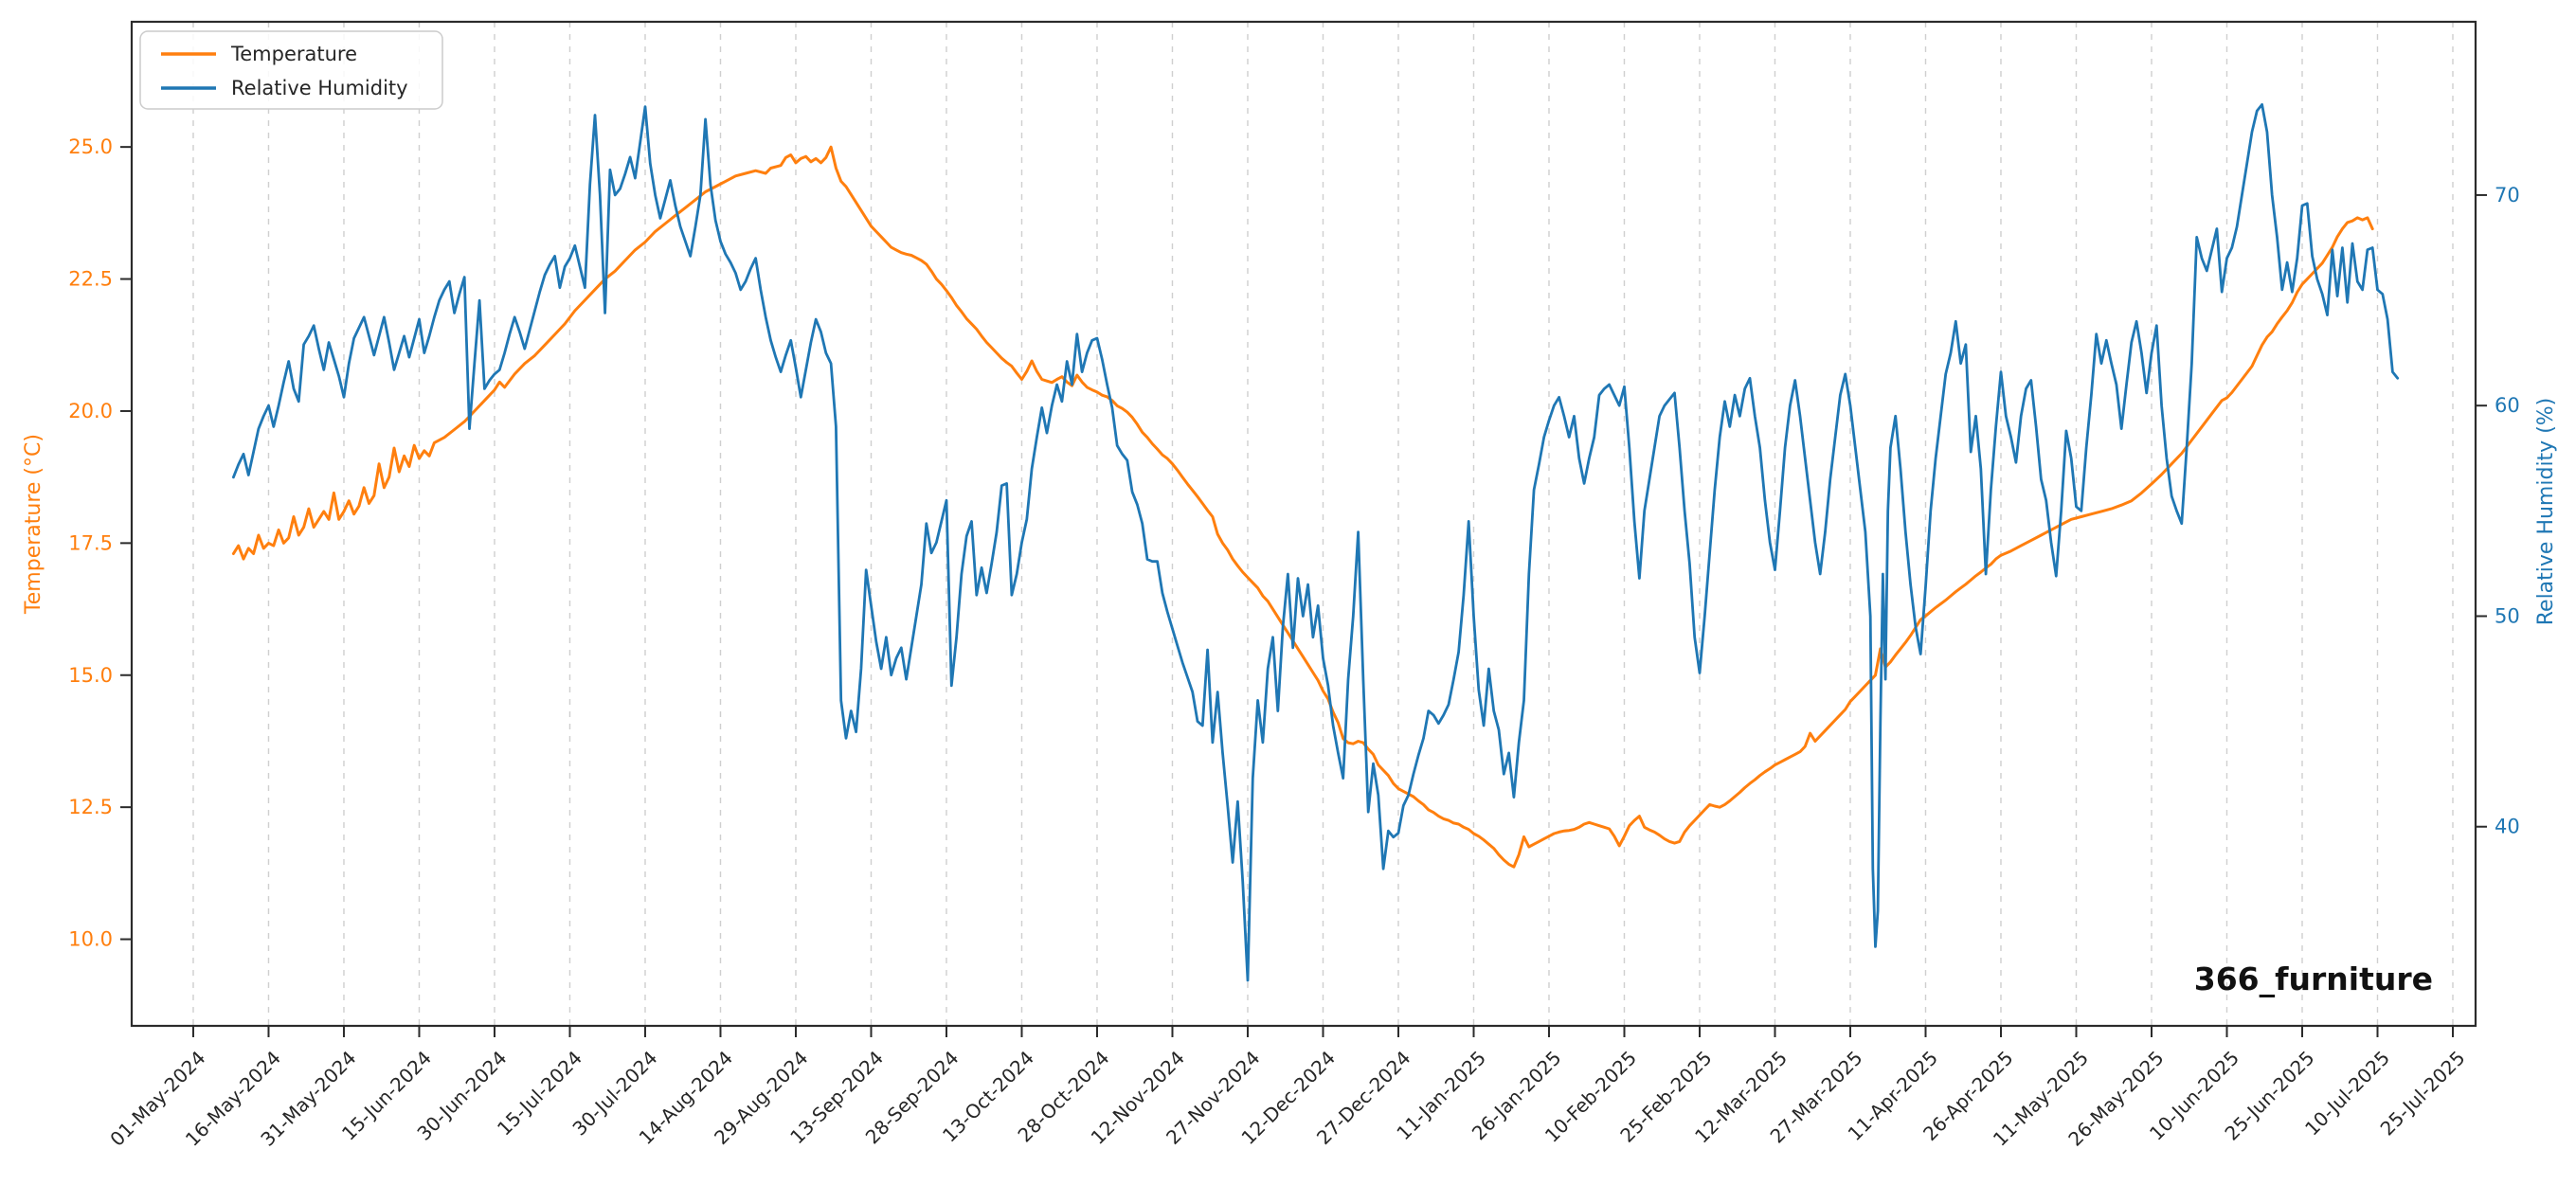  What do you see at coordinates (90, 807) in the screenshot?
I see `left-tick-label: 12.5` at bounding box center [90, 807].